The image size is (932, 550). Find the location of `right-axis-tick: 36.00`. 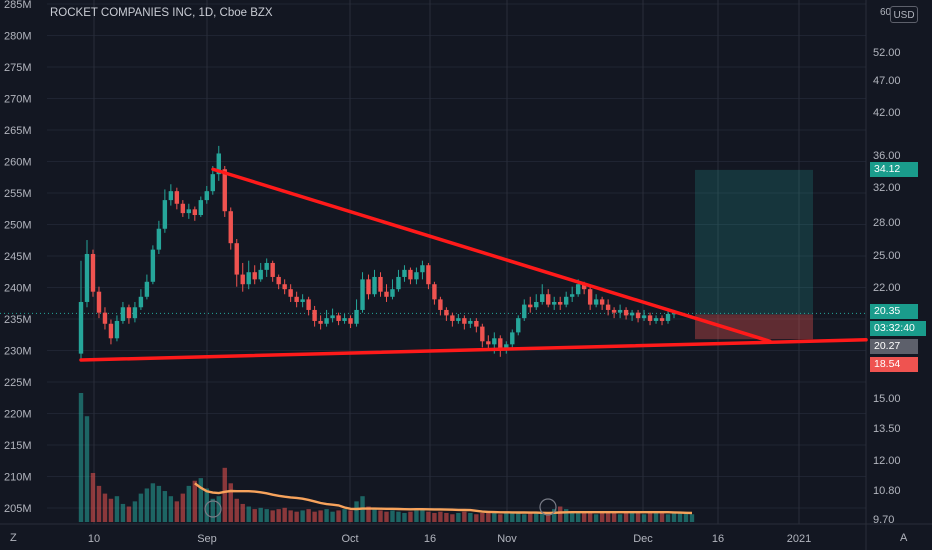

right-axis-tick: 36.00 is located at coordinates (887, 156).